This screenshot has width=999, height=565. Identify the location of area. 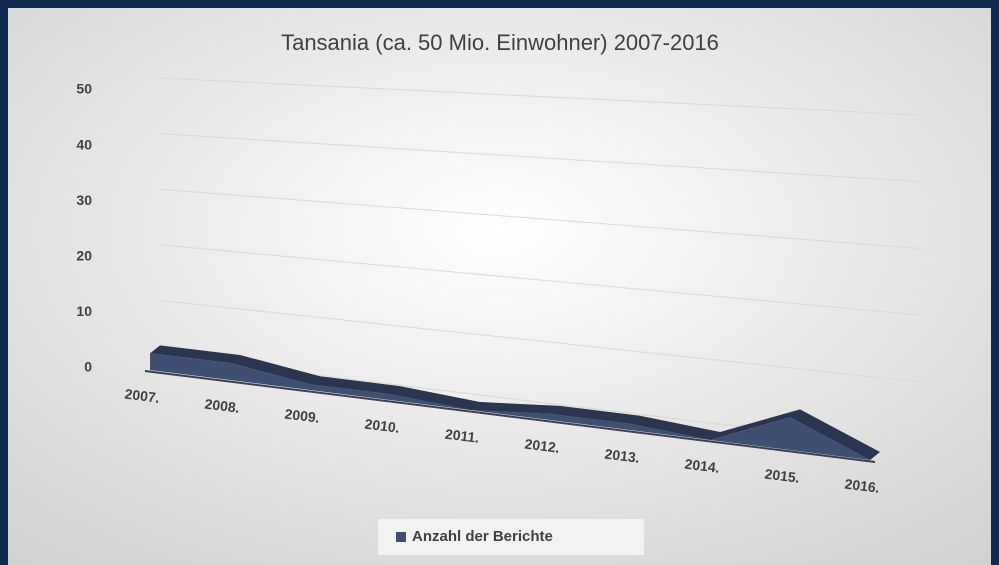
(510, 406).